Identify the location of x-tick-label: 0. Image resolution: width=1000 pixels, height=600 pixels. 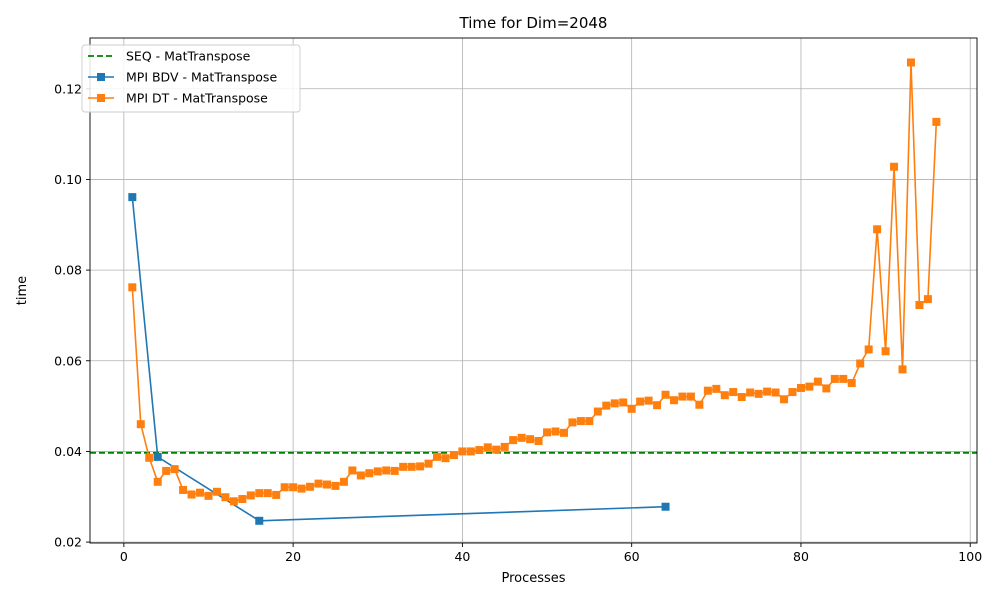
(124, 556).